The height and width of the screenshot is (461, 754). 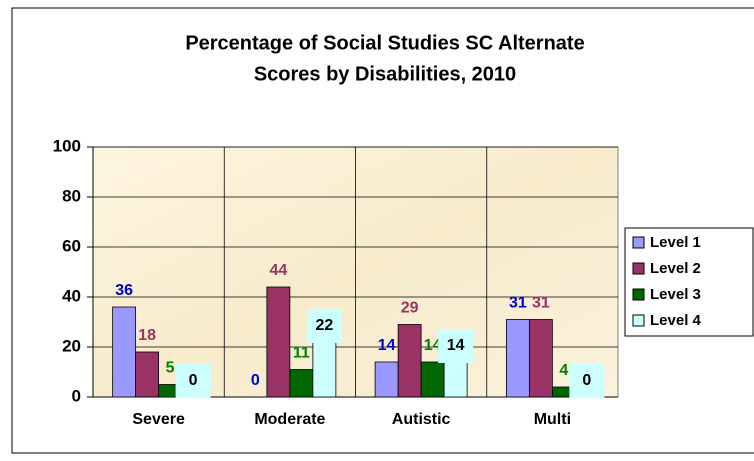 I want to click on chart-title: Scores by Disabilities, 2010, so click(x=385, y=74).